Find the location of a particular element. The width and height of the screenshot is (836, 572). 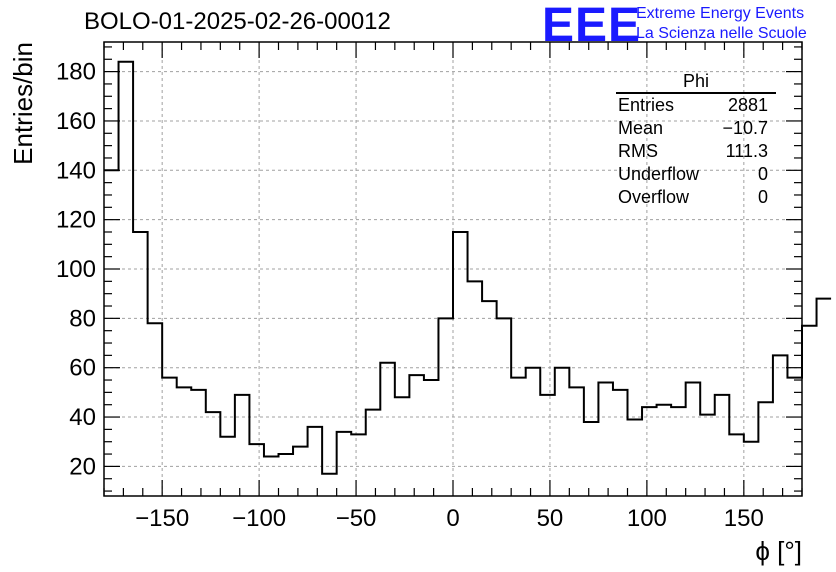

stats-value: 111.3 is located at coordinates (746, 151).